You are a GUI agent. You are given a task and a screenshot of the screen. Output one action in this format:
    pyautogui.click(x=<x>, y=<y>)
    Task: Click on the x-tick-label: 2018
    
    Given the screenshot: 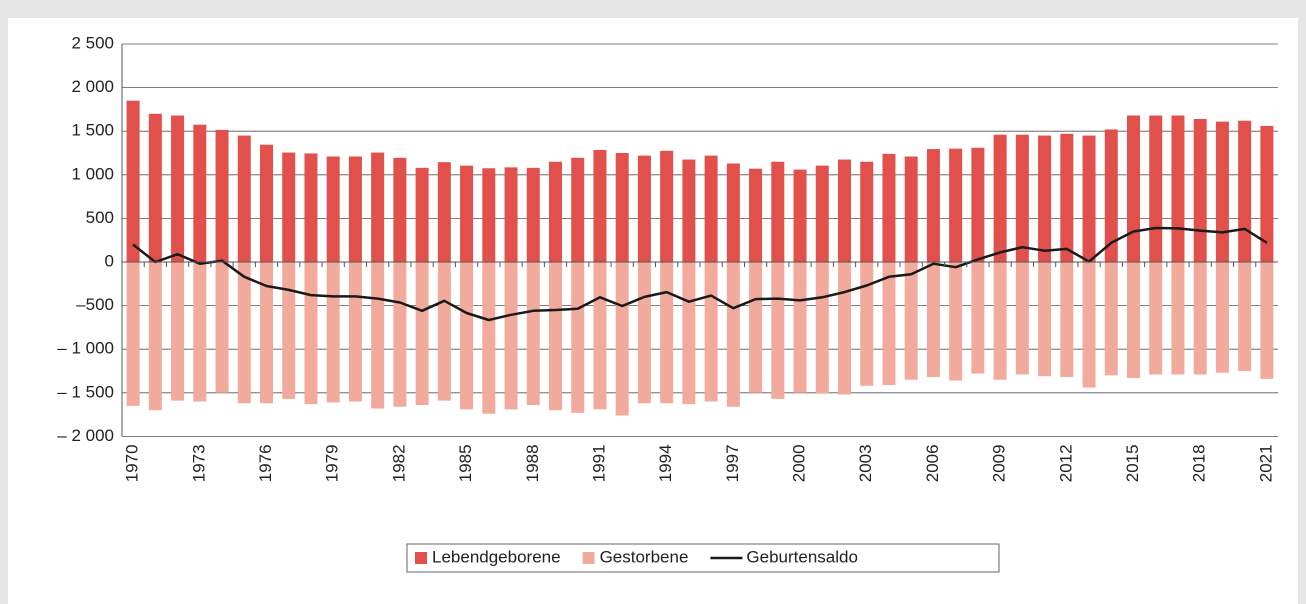 What is the action you would take?
    pyautogui.click(x=1199, y=463)
    